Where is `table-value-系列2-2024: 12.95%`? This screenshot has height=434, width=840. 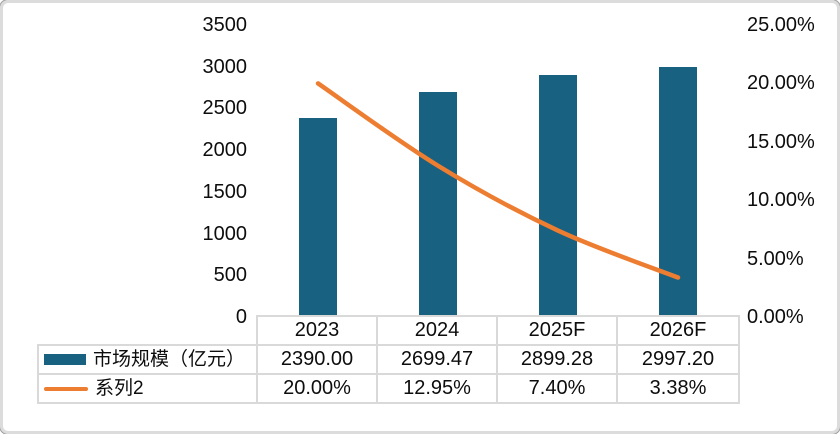 table-value-系列2-2024: 12.95% is located at coordinates (437, 388).